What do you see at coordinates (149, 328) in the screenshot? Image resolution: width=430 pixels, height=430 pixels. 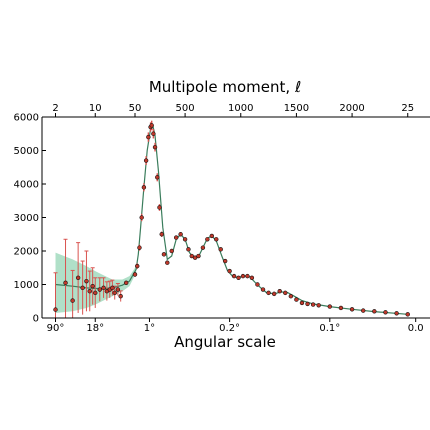 I see `bottom-tick-label: 1°` at bounding box center [149, 328].